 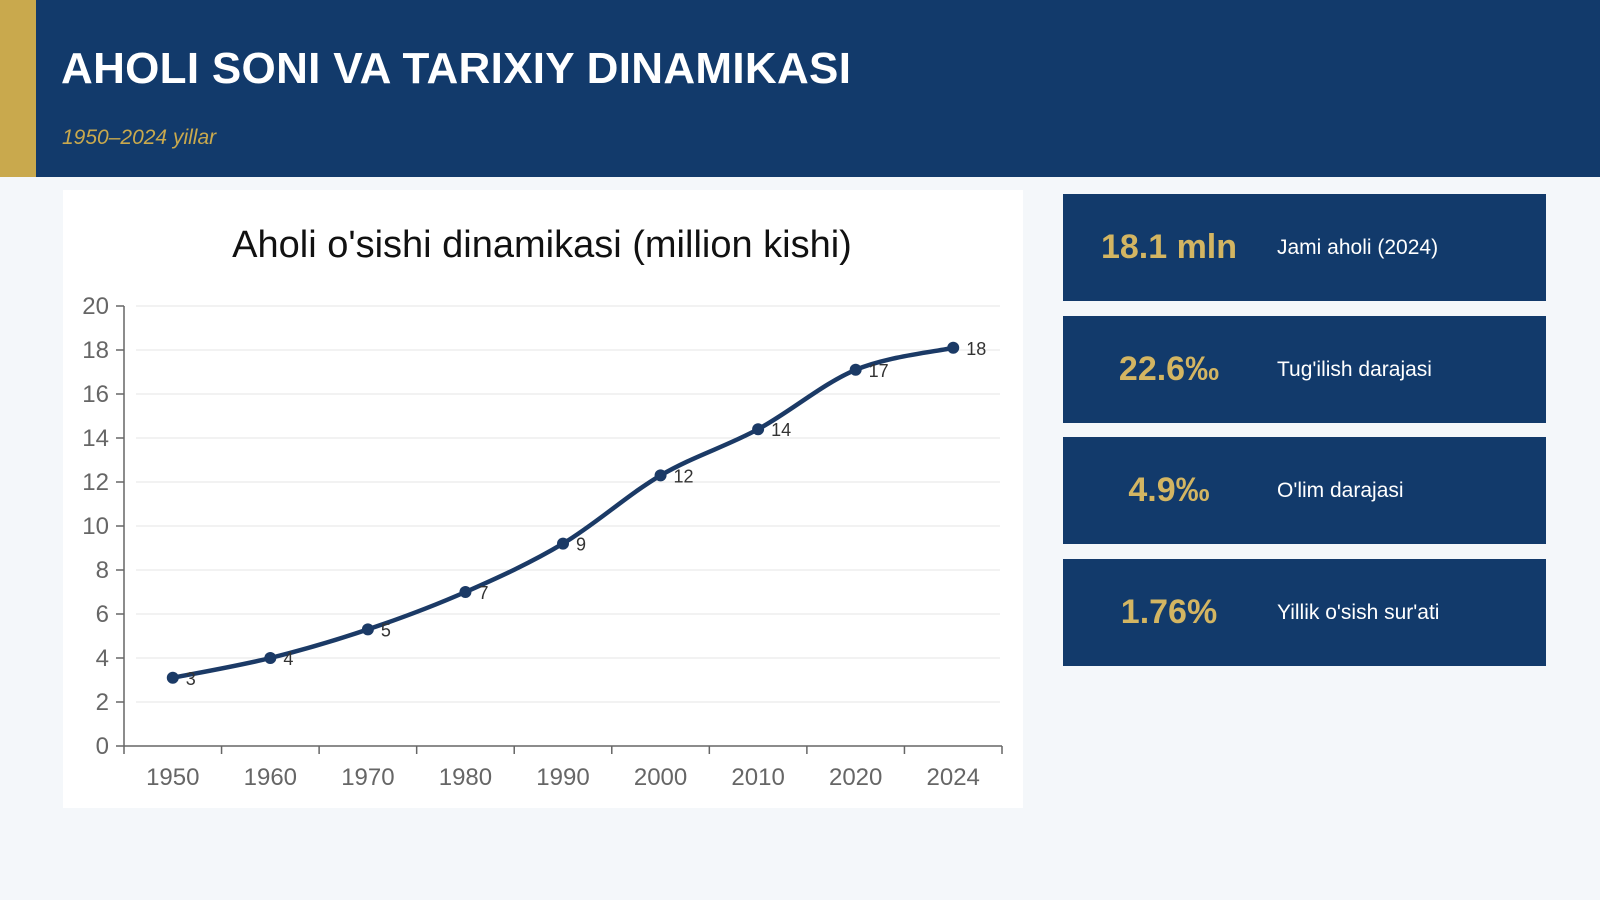 I want to click on y-tick-label: 8, so click(x=102, y=570).